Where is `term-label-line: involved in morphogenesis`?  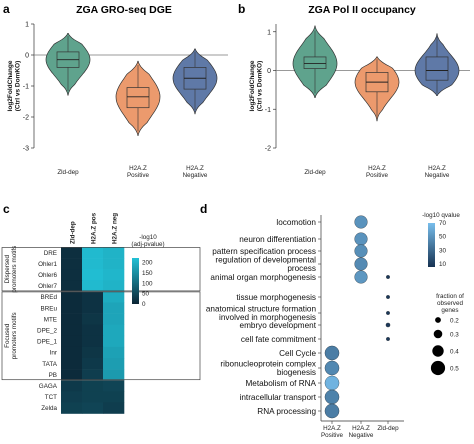
term-label-line: involved in morphogenesis is located at coordinates (267, 317).